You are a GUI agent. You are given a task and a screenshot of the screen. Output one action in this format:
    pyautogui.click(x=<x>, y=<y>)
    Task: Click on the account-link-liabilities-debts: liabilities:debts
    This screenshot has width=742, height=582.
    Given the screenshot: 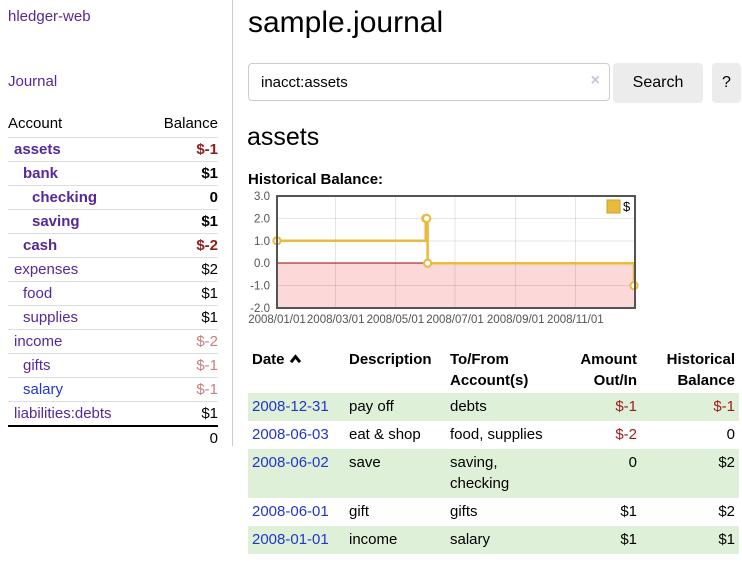 What is the action you would take?
    pyautogui.click(x=63, y=413)
    